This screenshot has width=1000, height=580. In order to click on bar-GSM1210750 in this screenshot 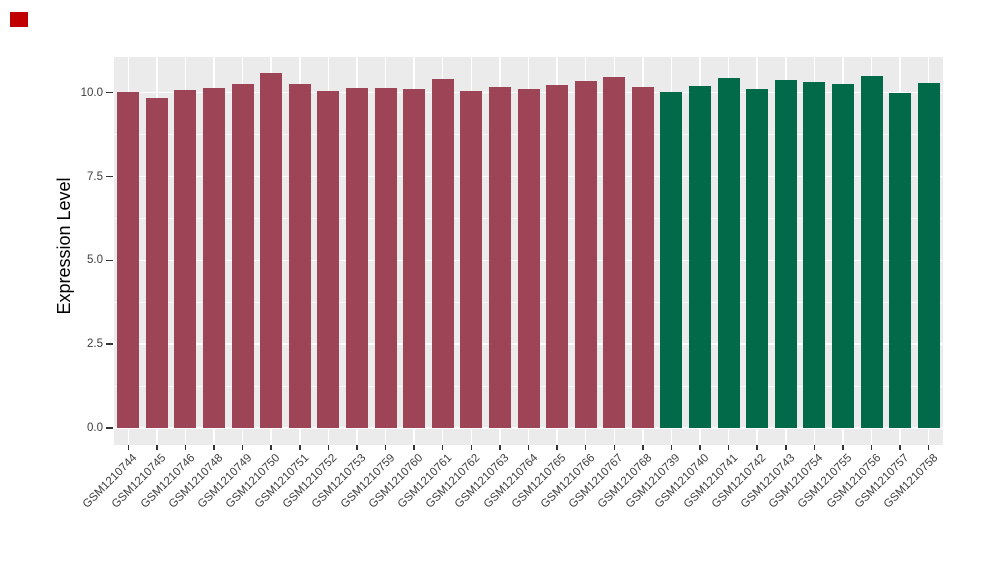, I will do `click(271, 250)`.